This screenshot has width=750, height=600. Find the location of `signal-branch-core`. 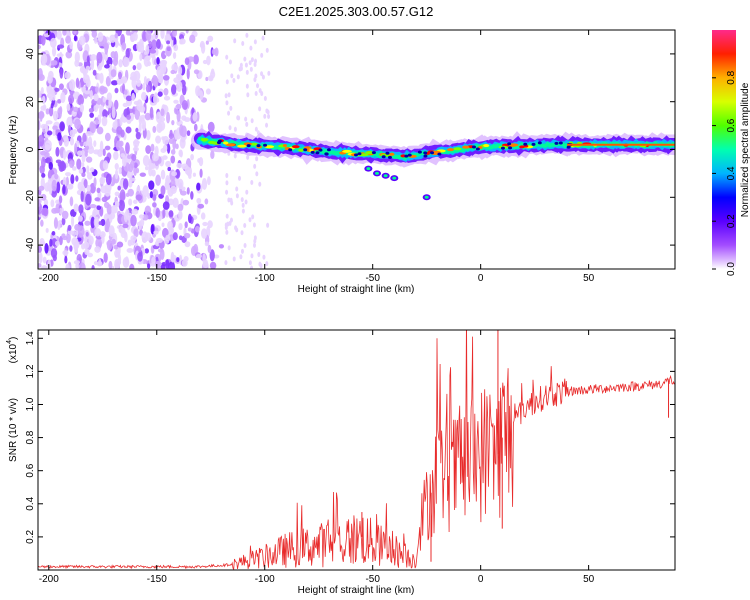

signal-branch-core is located at coordinates (394, 178).